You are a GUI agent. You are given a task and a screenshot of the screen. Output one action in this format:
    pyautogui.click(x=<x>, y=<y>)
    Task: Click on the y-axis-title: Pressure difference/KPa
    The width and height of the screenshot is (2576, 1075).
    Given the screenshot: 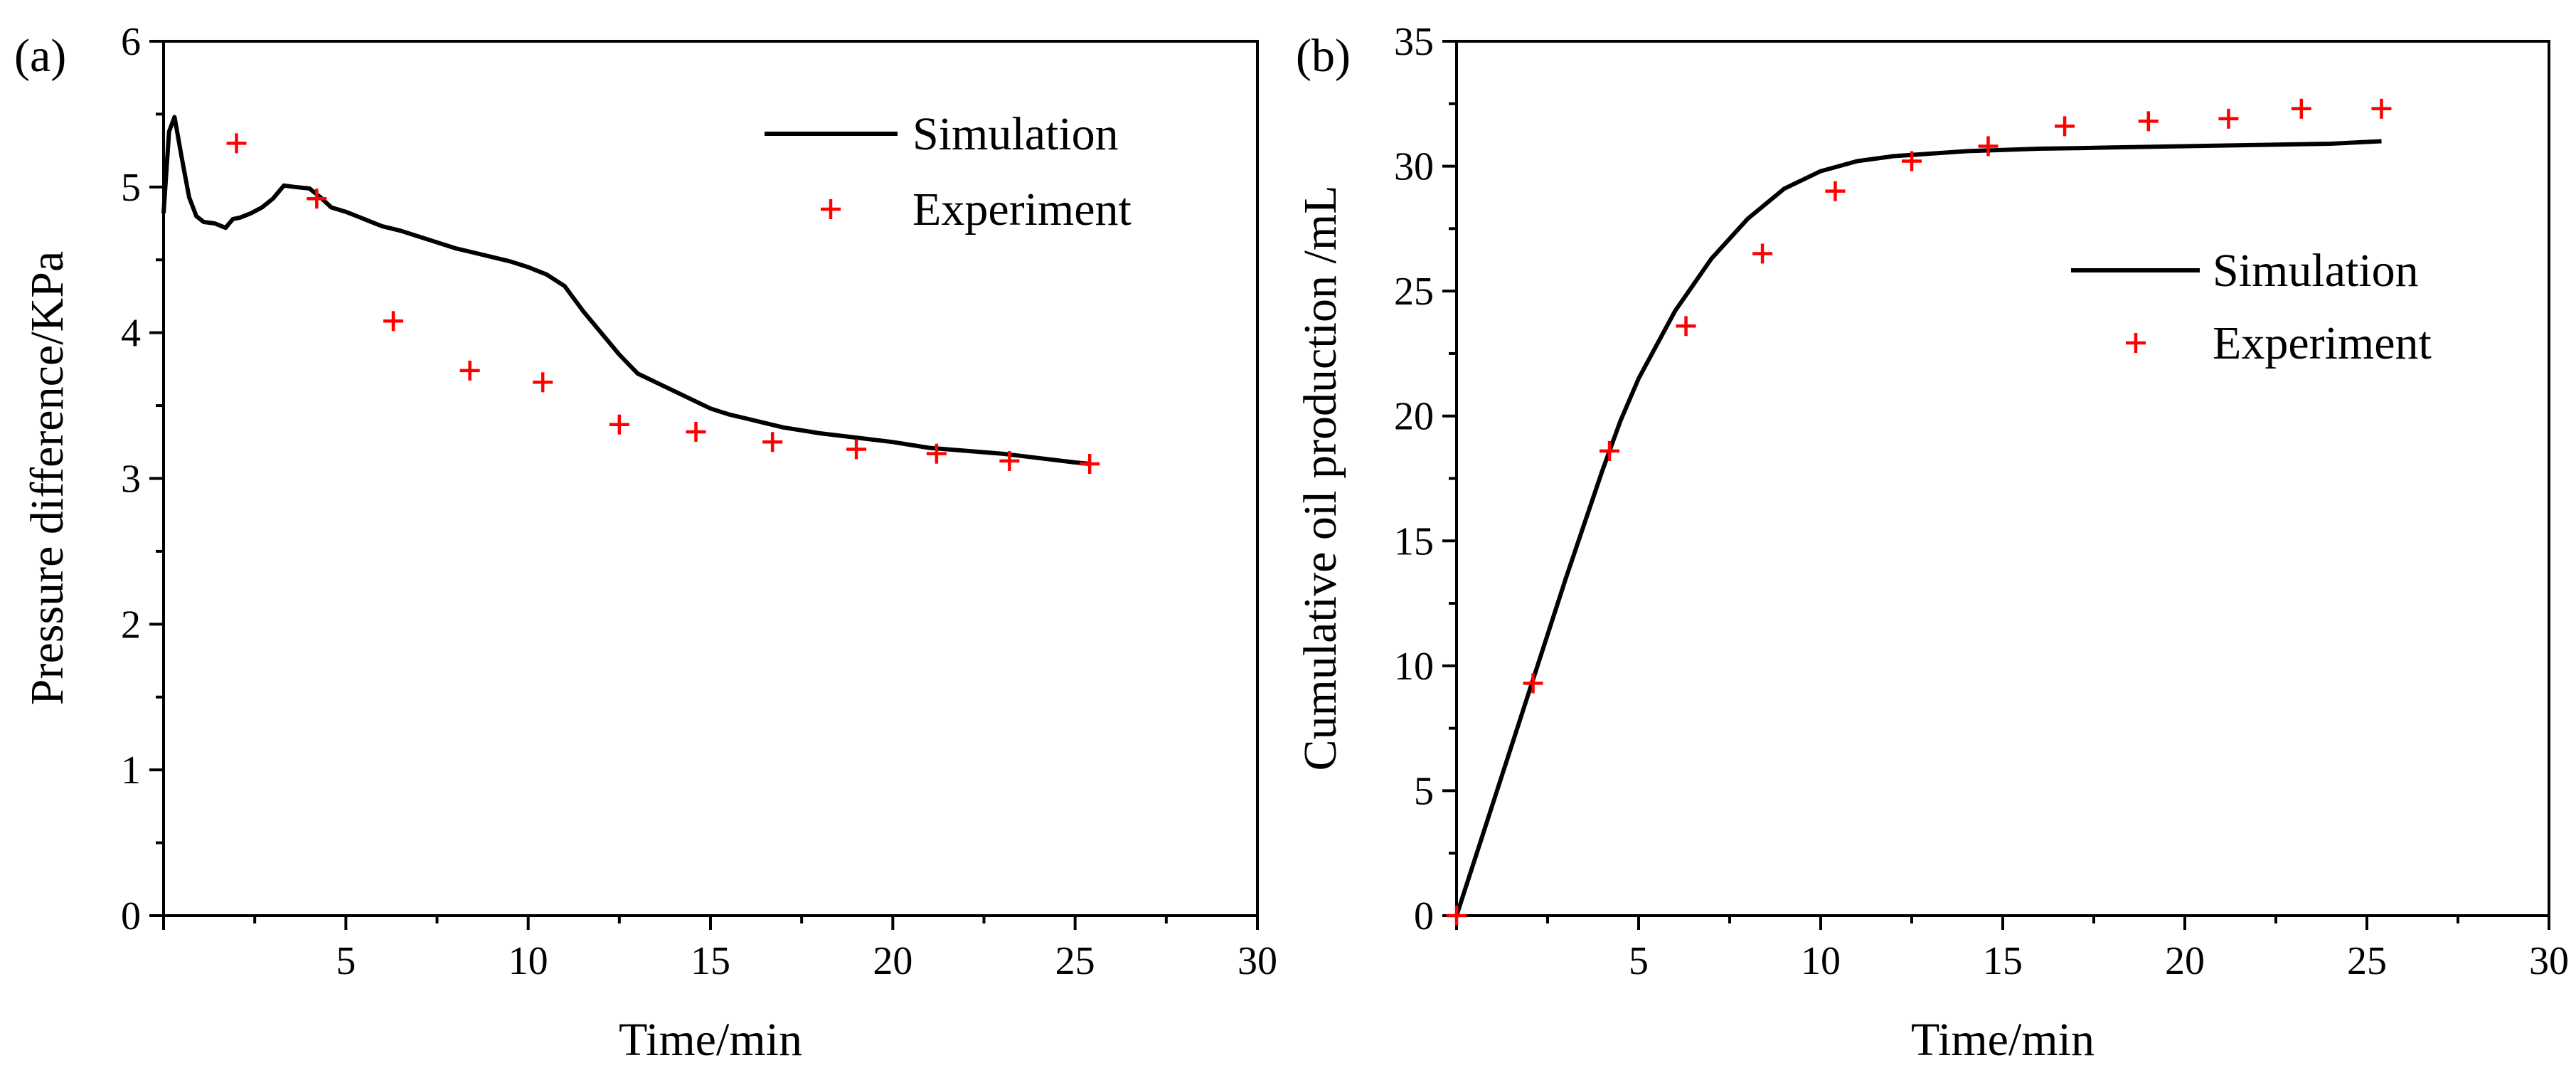 What is the action you would take?
    pyautogui.click(x=47, y=478)
    